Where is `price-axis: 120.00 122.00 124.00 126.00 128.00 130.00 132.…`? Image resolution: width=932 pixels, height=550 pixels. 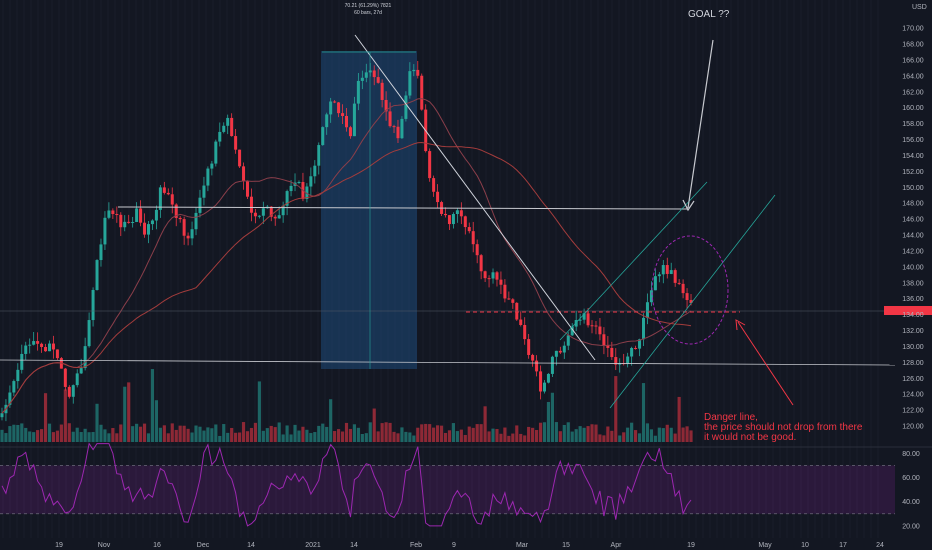 price-axis: 120.00 122.00 124.00 126.00 128.00 130.00 132.… is located at coordinates (913, 228).